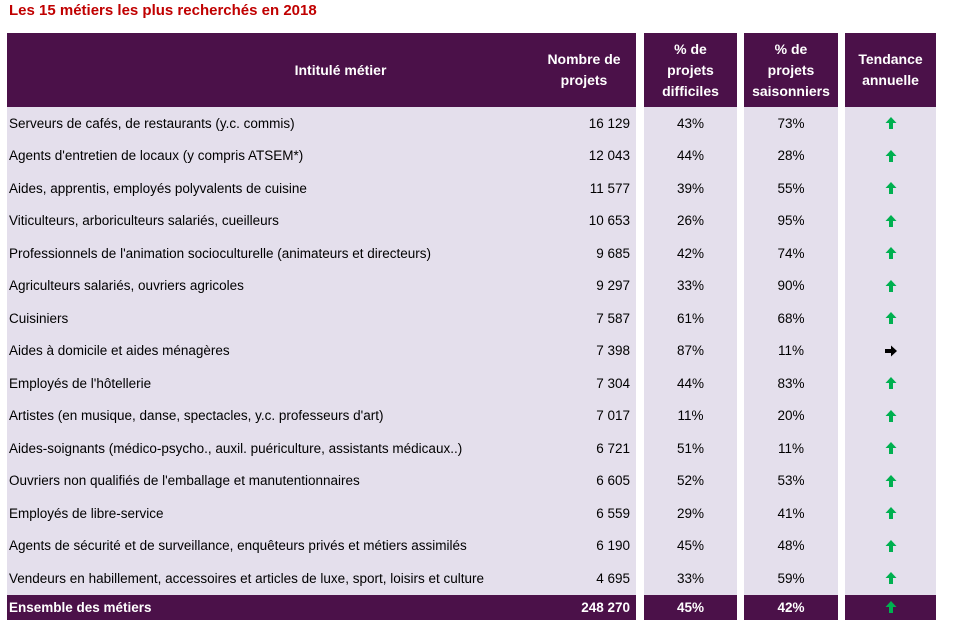 The height and width of the screenshot is (632, 960). I want to click on table-row-seasonal: 53%, so click(791, 480).